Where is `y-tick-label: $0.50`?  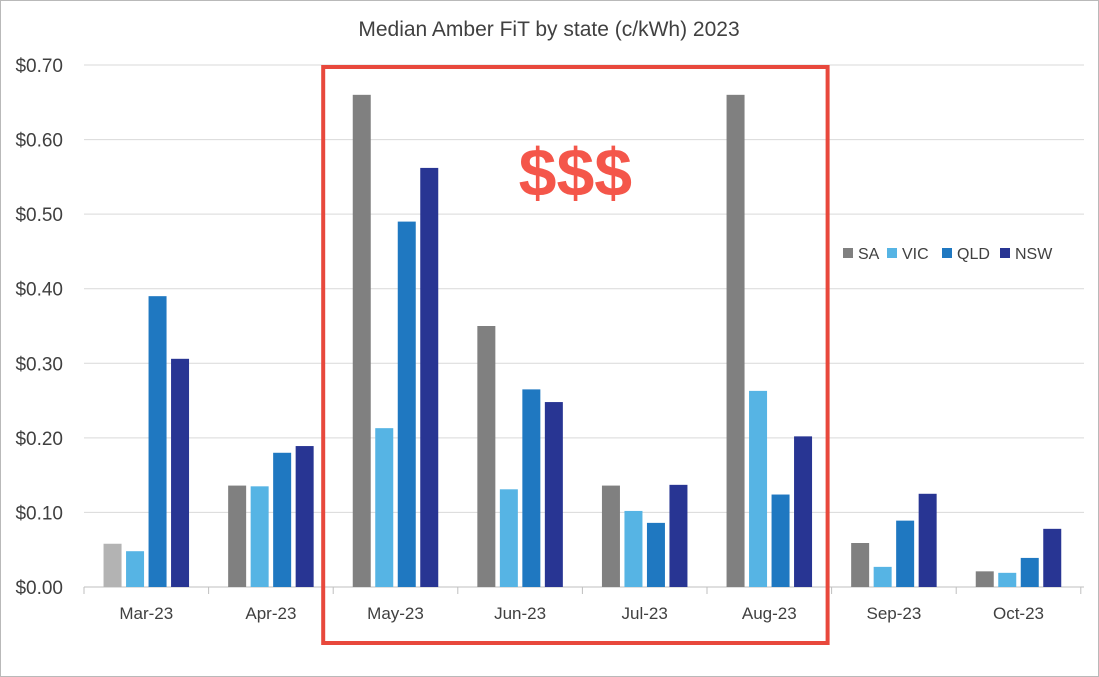 y-tick-label: $0.50 is located at coordinates (39, 215).